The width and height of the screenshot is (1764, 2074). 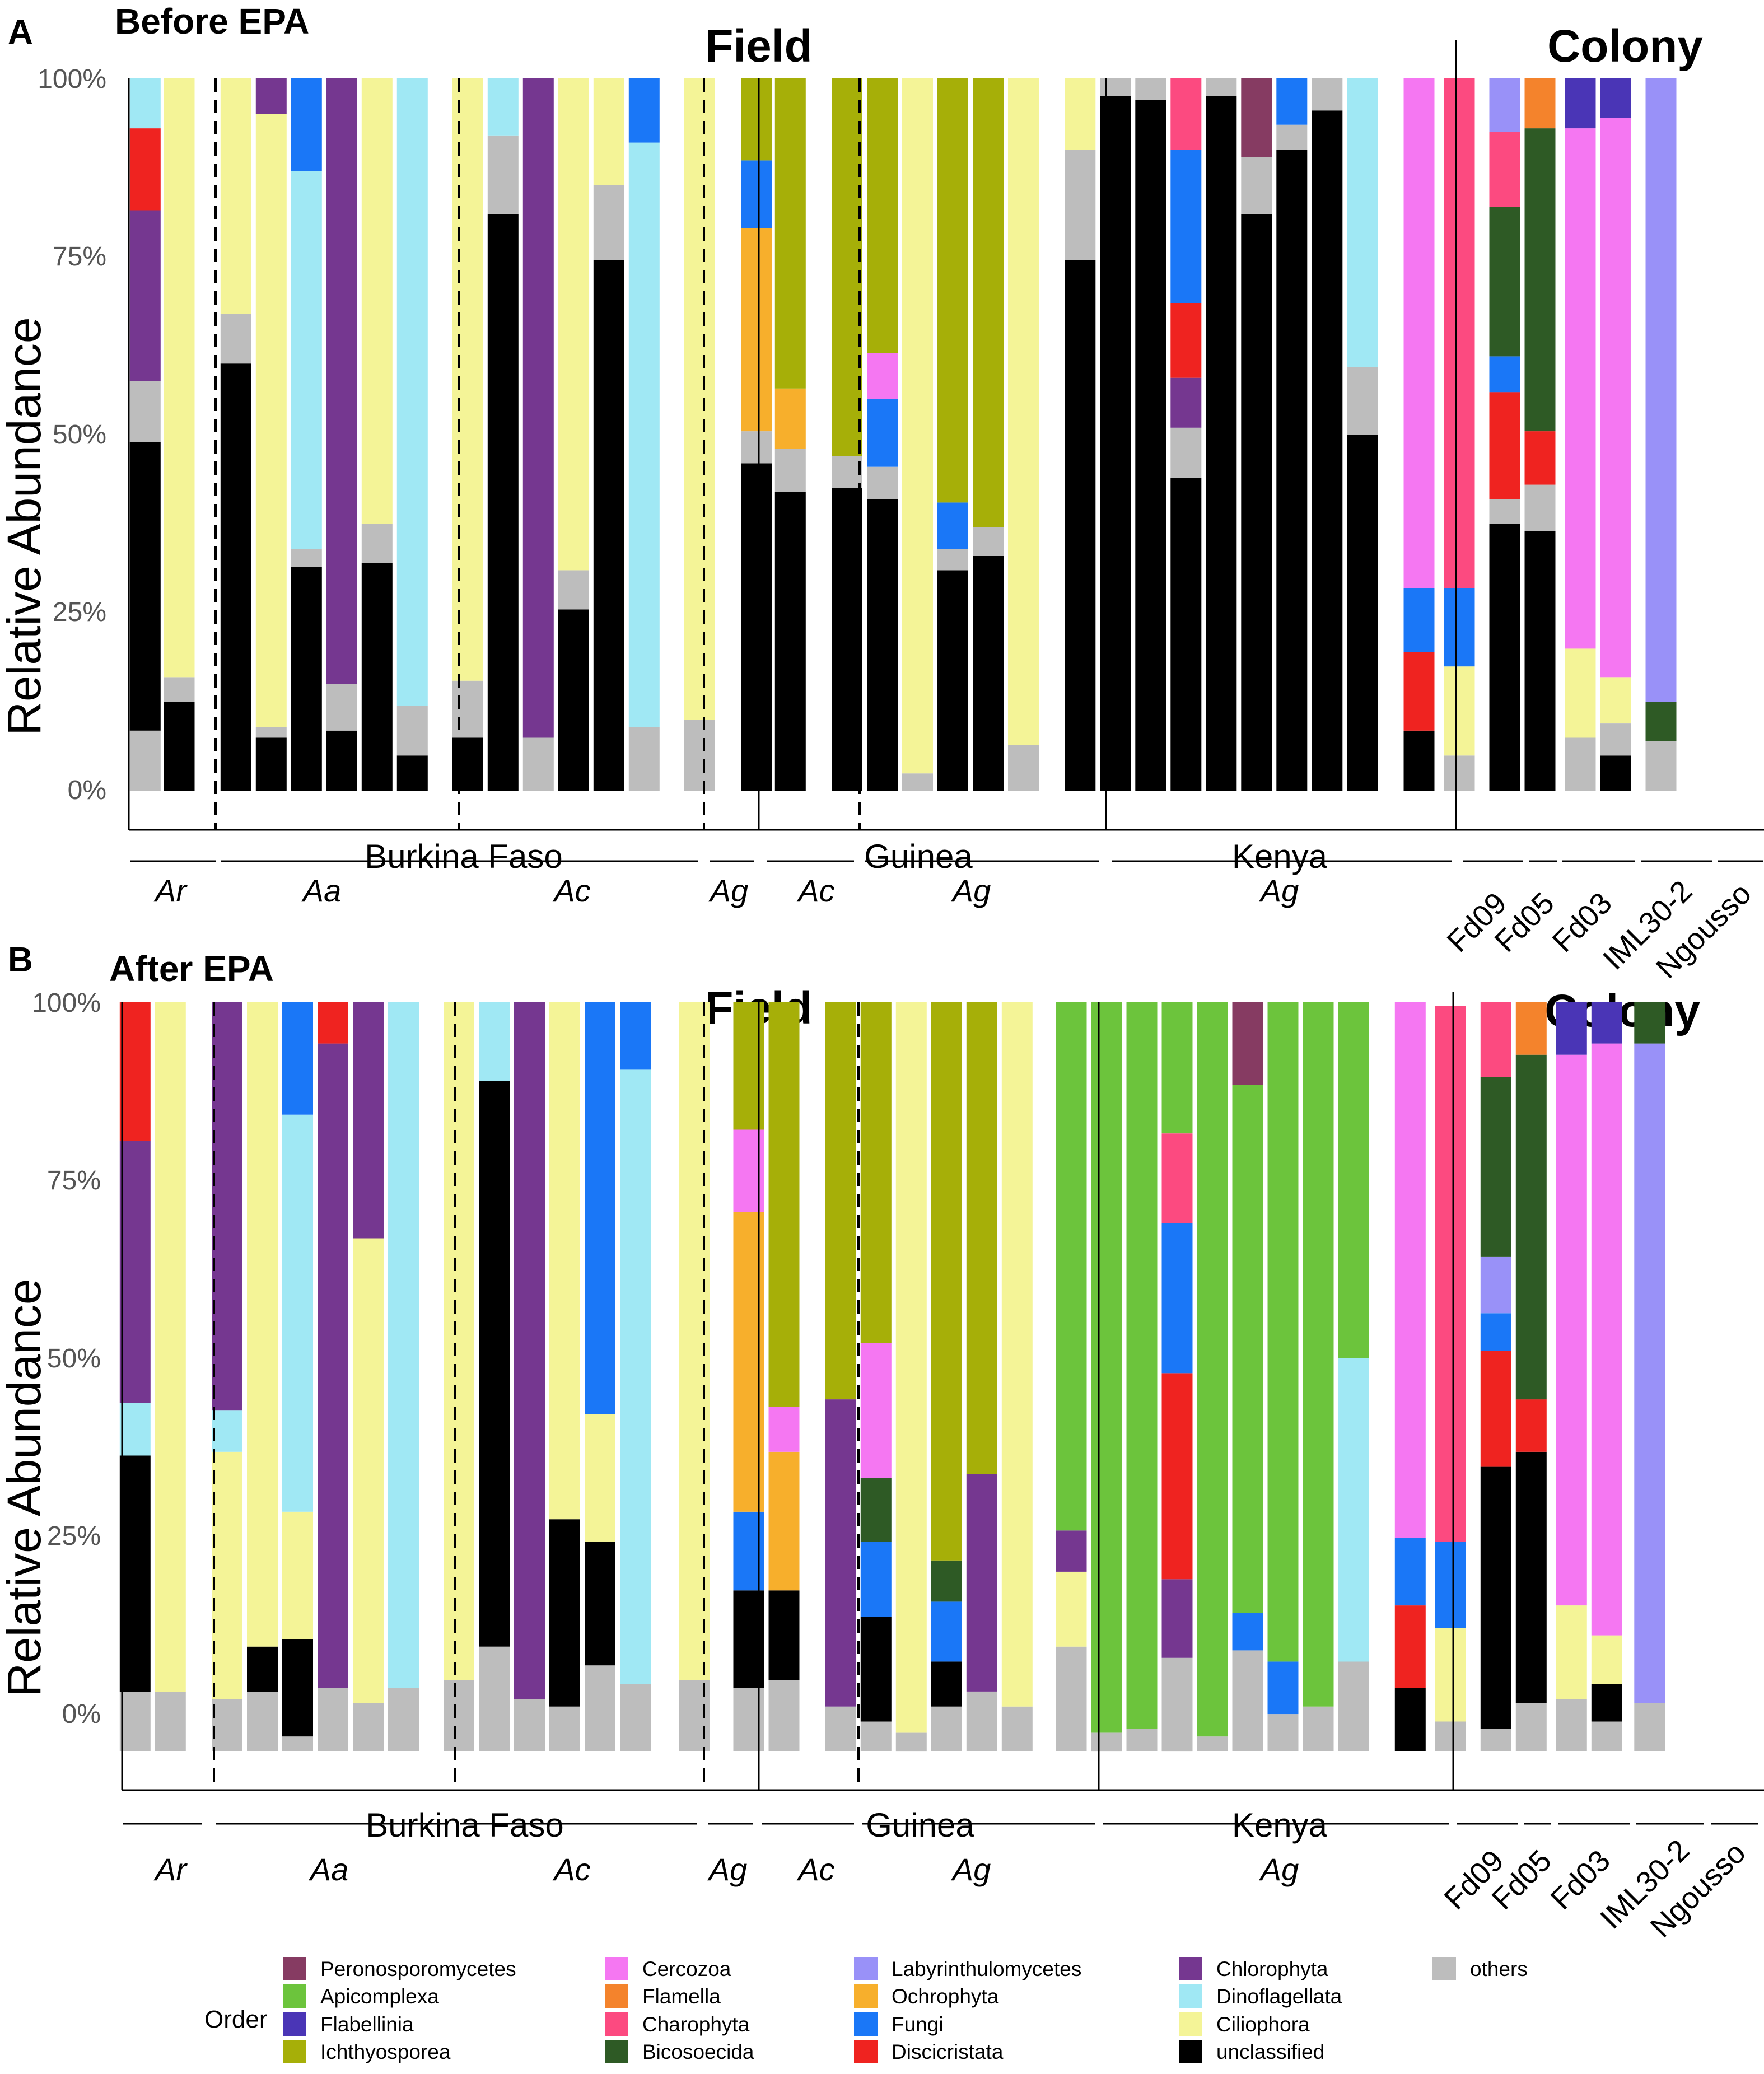 What do you see at coordinates (322, 890) in the screenshot?
I see `species-label-aa-a: Aa` at bounding box center [322, 890].